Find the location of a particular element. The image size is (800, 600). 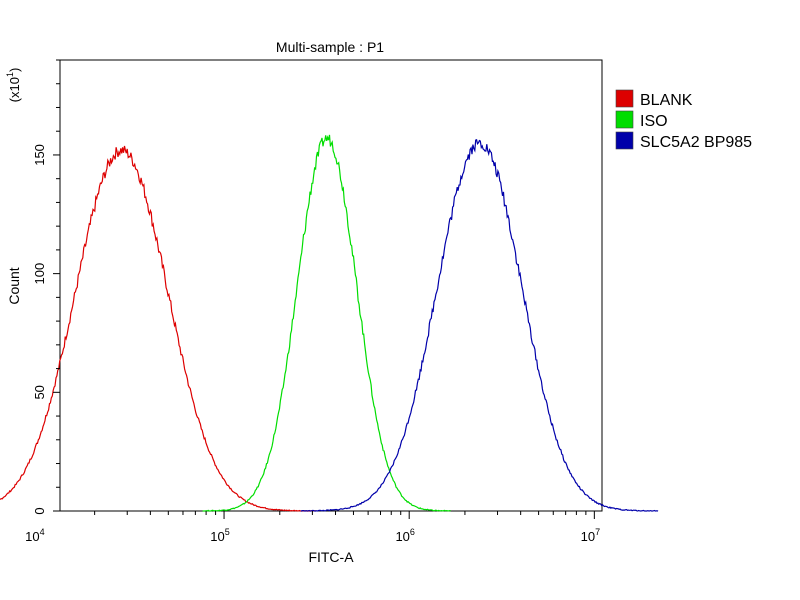

y-tick-label: 50 is located at coordinates (39, 392).